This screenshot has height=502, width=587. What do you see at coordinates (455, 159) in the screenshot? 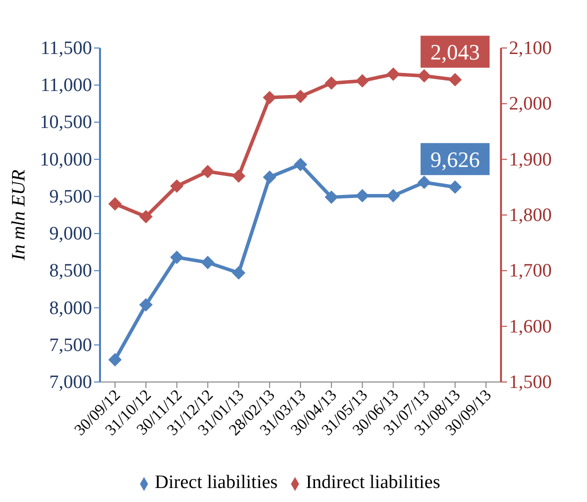
I see `data-label: 9,626` at bounding box center [455, 159].